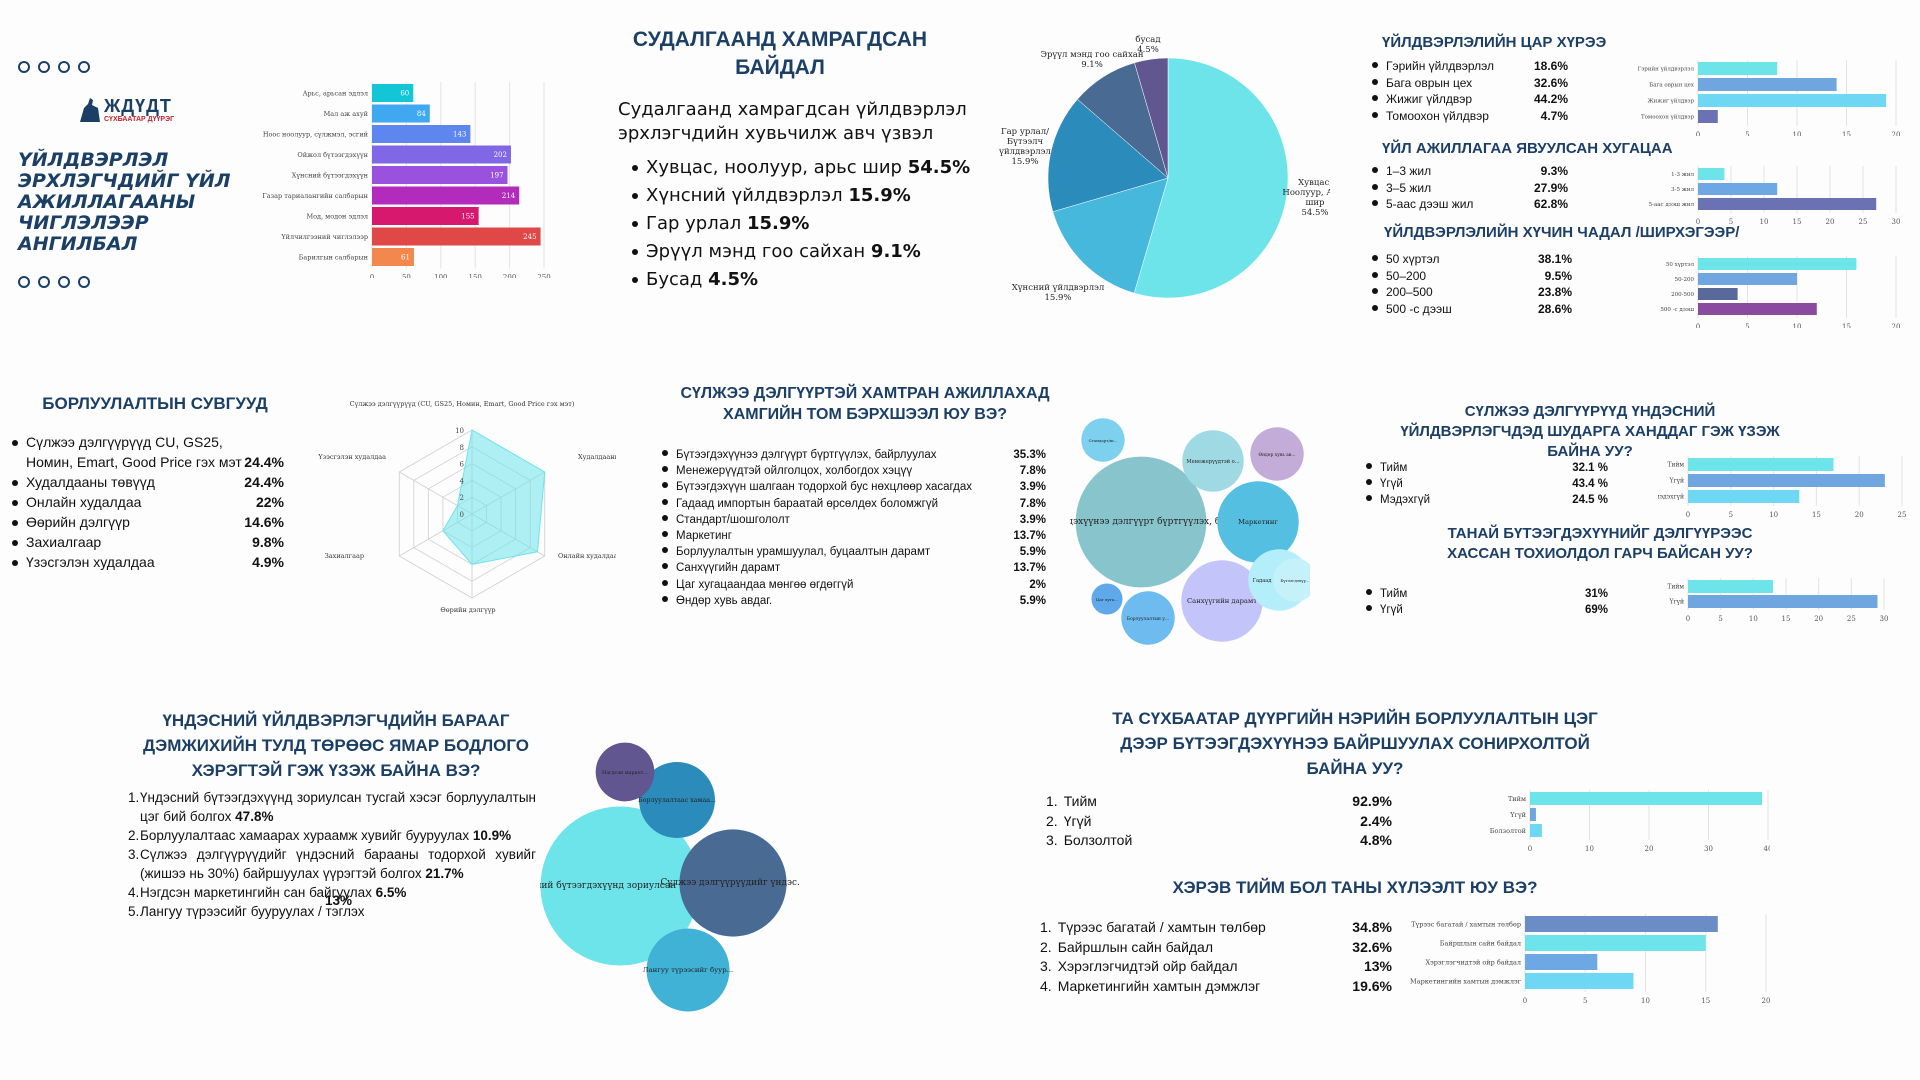 The width and height of the screenshot is (1920, 1080). I want to click on problems-item-label: Менежерүүдтэй ойлголцох, холбогдох хэцүү, so click(794, 471).